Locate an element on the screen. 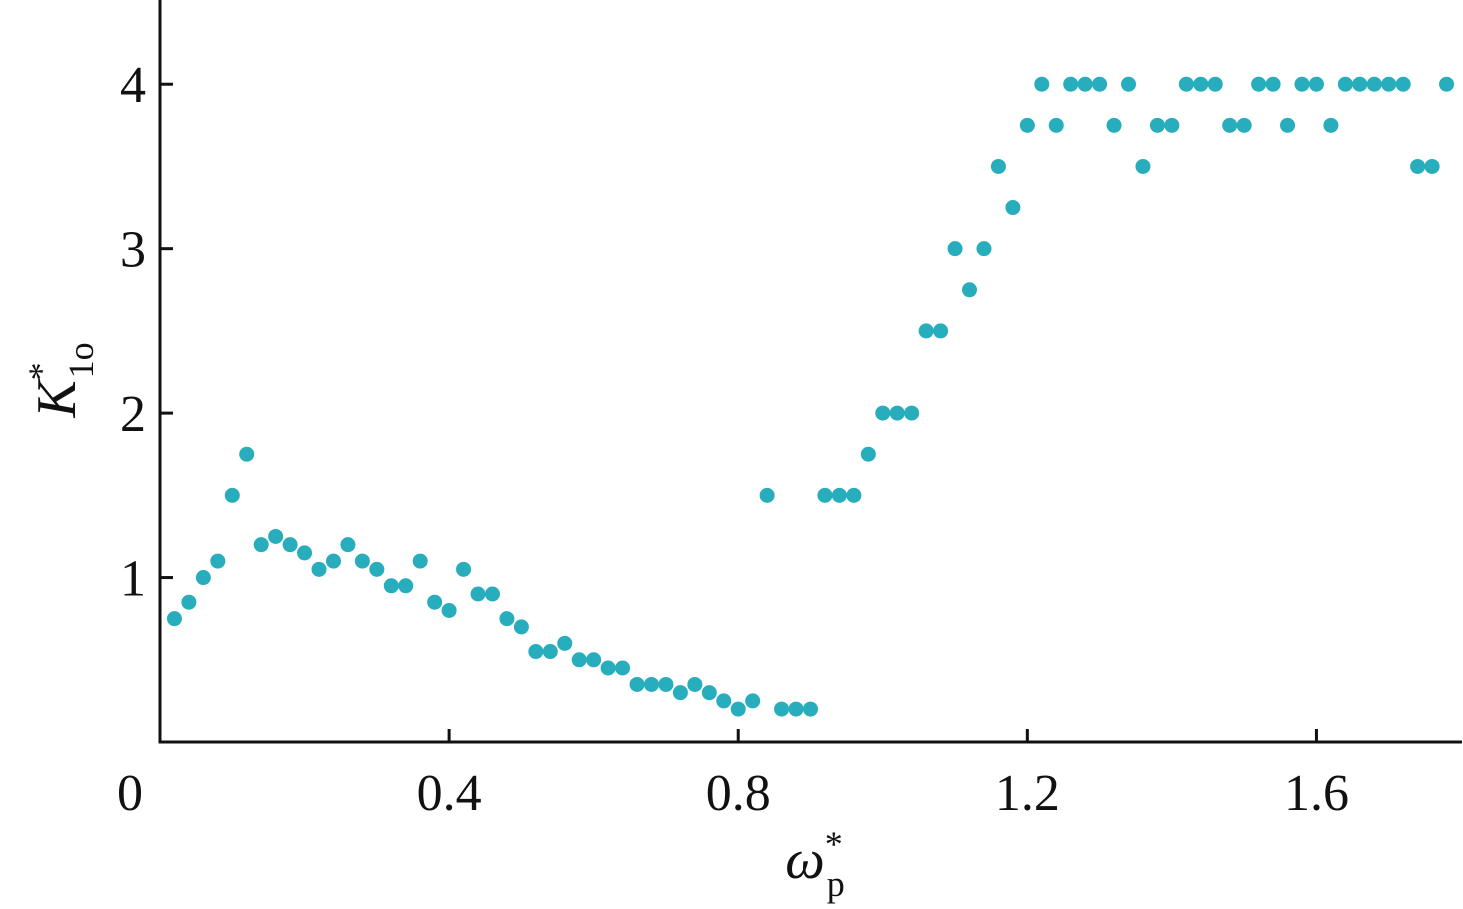  y-axis-label: K*1o is located at coordinates (61, 380).